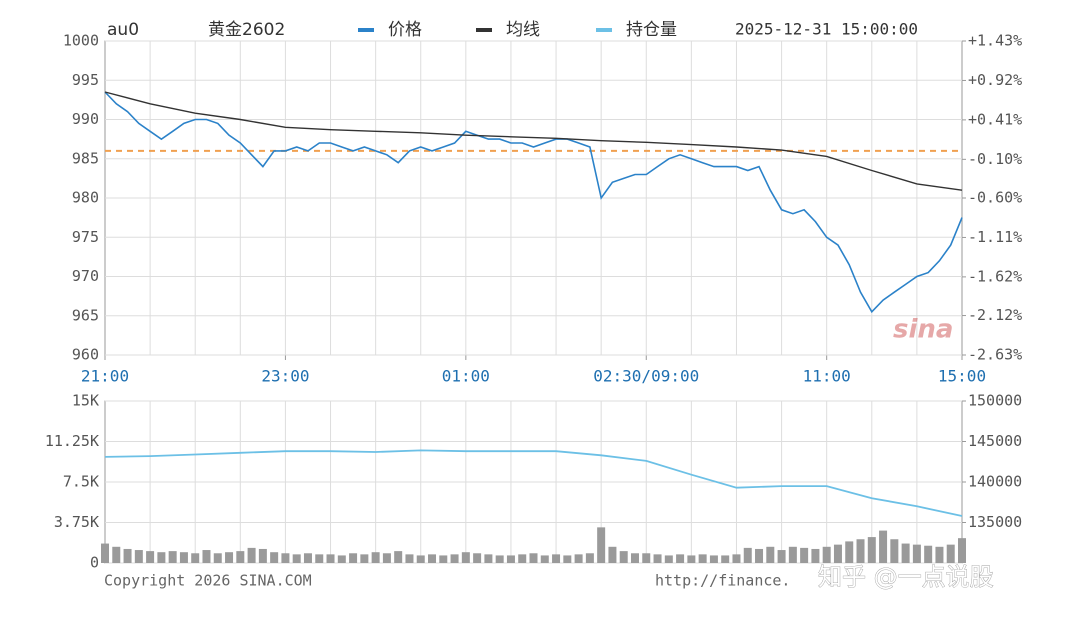 Image resolution: width=1080 pixels, height=619 pixels. I want to click on y-tick-label: 15K, so click(85, 401).